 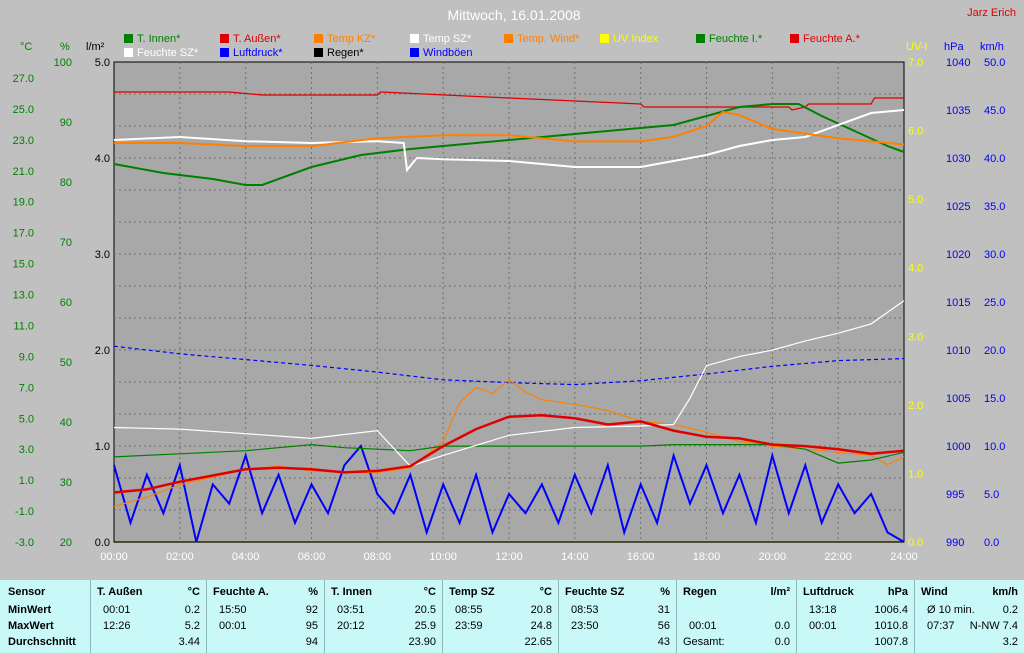 What do you see at coordinates (891, 642) in the screenshot?
I see `stats-avg-value: 1007.8` at bounding box center [891, 642].